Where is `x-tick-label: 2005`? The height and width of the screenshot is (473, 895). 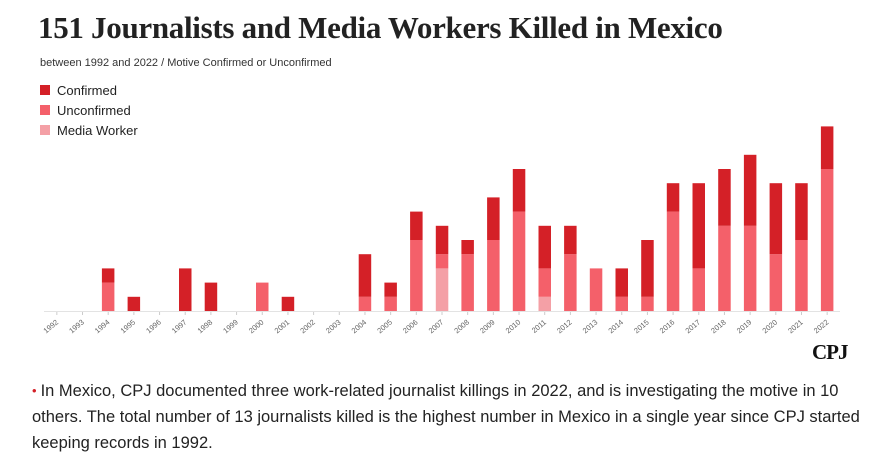
x-tick-label: 2005 is located at coordinates (384, 327).